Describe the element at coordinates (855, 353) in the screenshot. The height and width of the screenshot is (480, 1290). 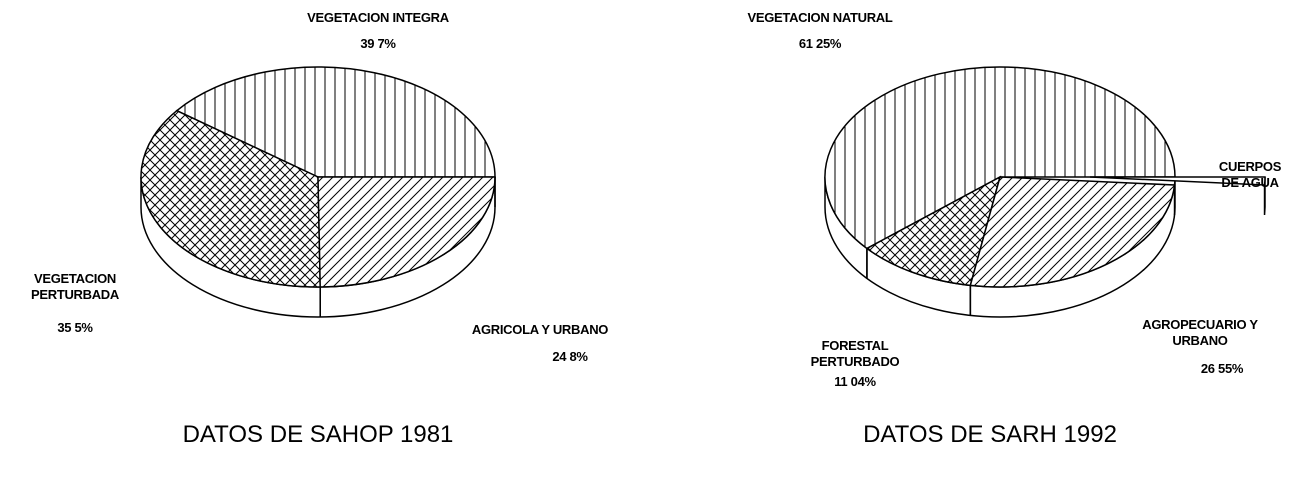
I see `slice-label: FORESTAL PERTURBADO` at that location.